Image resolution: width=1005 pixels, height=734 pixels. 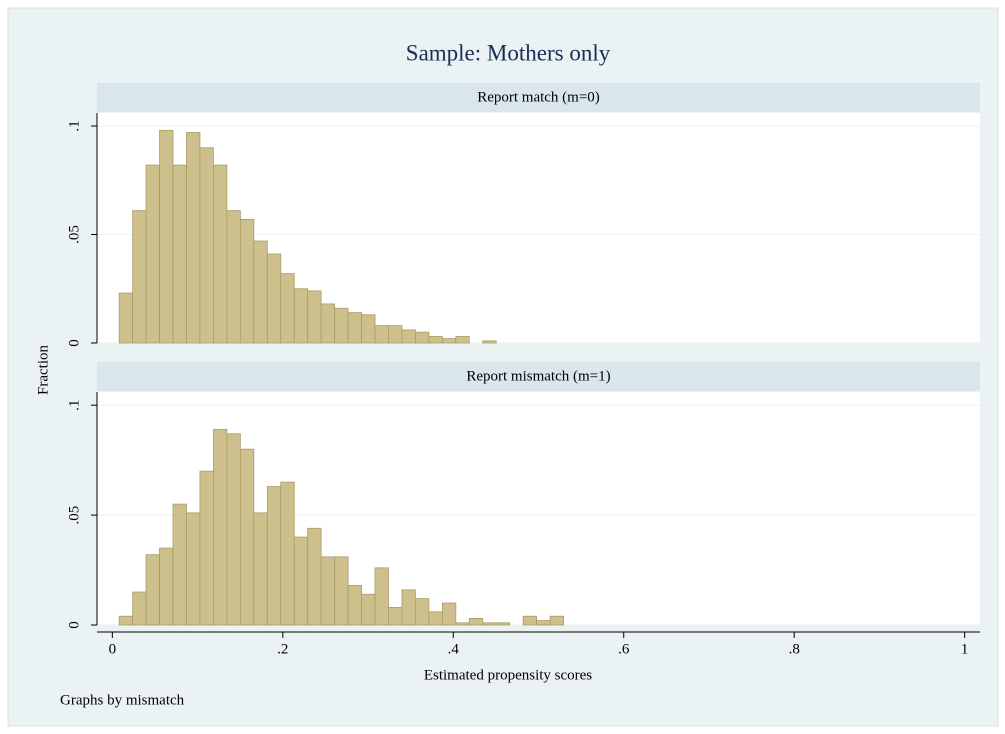 What do you see at coordinates (454, 649) in the screenshot?
I see `x-tick-label: .4` at bounding box center [454, 649].